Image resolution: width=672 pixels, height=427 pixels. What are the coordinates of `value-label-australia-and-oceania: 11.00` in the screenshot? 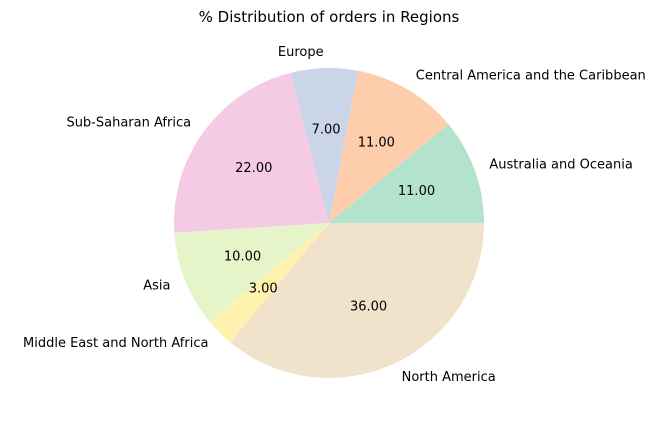 It's located at (416, 191).